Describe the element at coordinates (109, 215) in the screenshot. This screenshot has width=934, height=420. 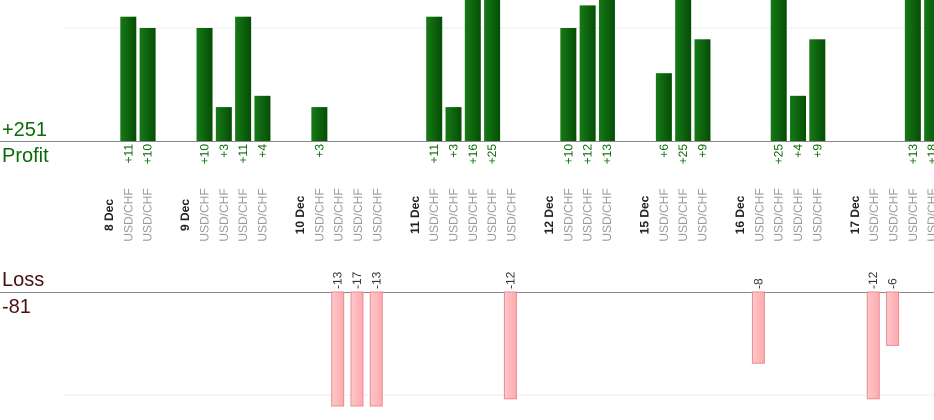
I see `day-label: 8 Dec` at that location.